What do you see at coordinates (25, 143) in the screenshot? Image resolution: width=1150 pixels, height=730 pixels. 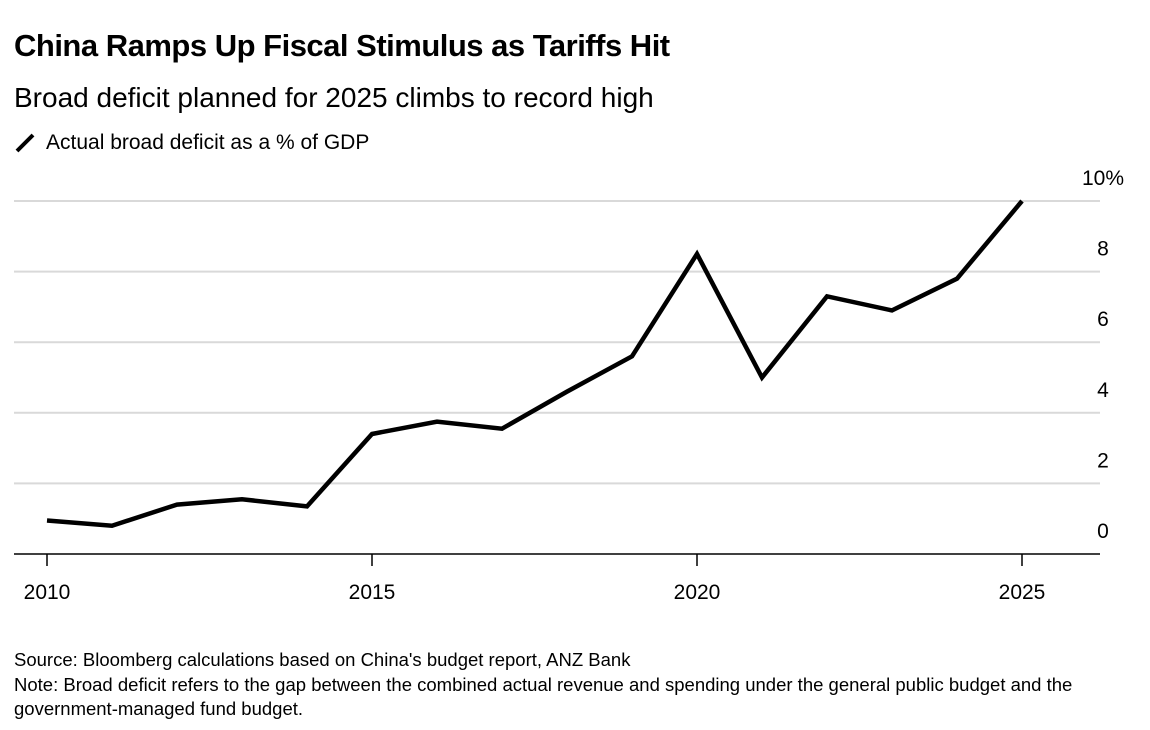 I see `legend-line-icon` at bounding box center [25, 143].